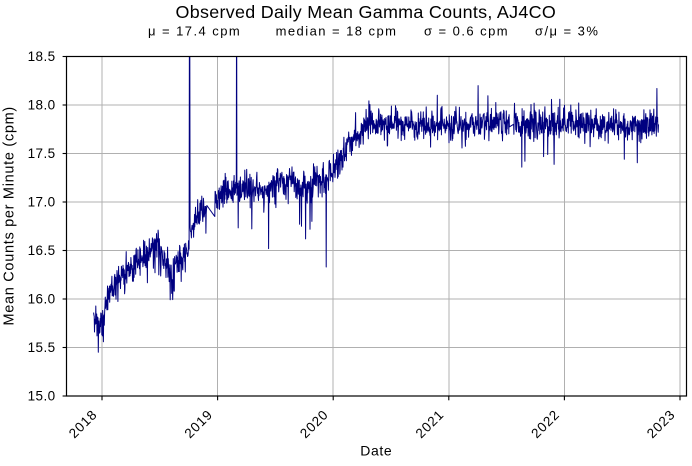 The image size is (692, 466). I want to click on svg-text: μ = 17.4 cpm, so click(194, 31).